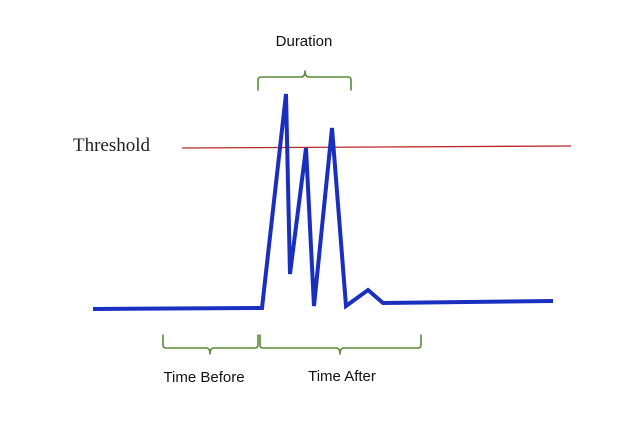  I want to click on threshold-line, so click(376, 147).